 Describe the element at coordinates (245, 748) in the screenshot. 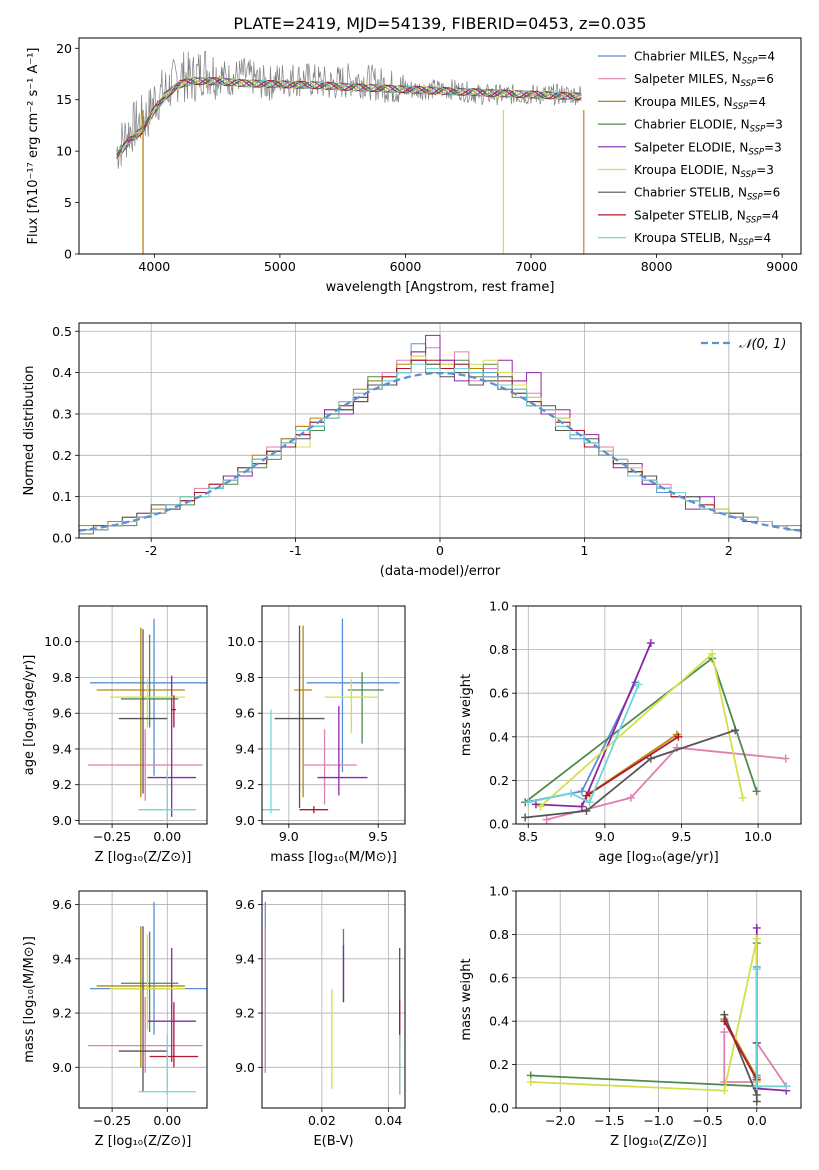

I see `age-vs-mass-ytick-label: 9.4` at that location.